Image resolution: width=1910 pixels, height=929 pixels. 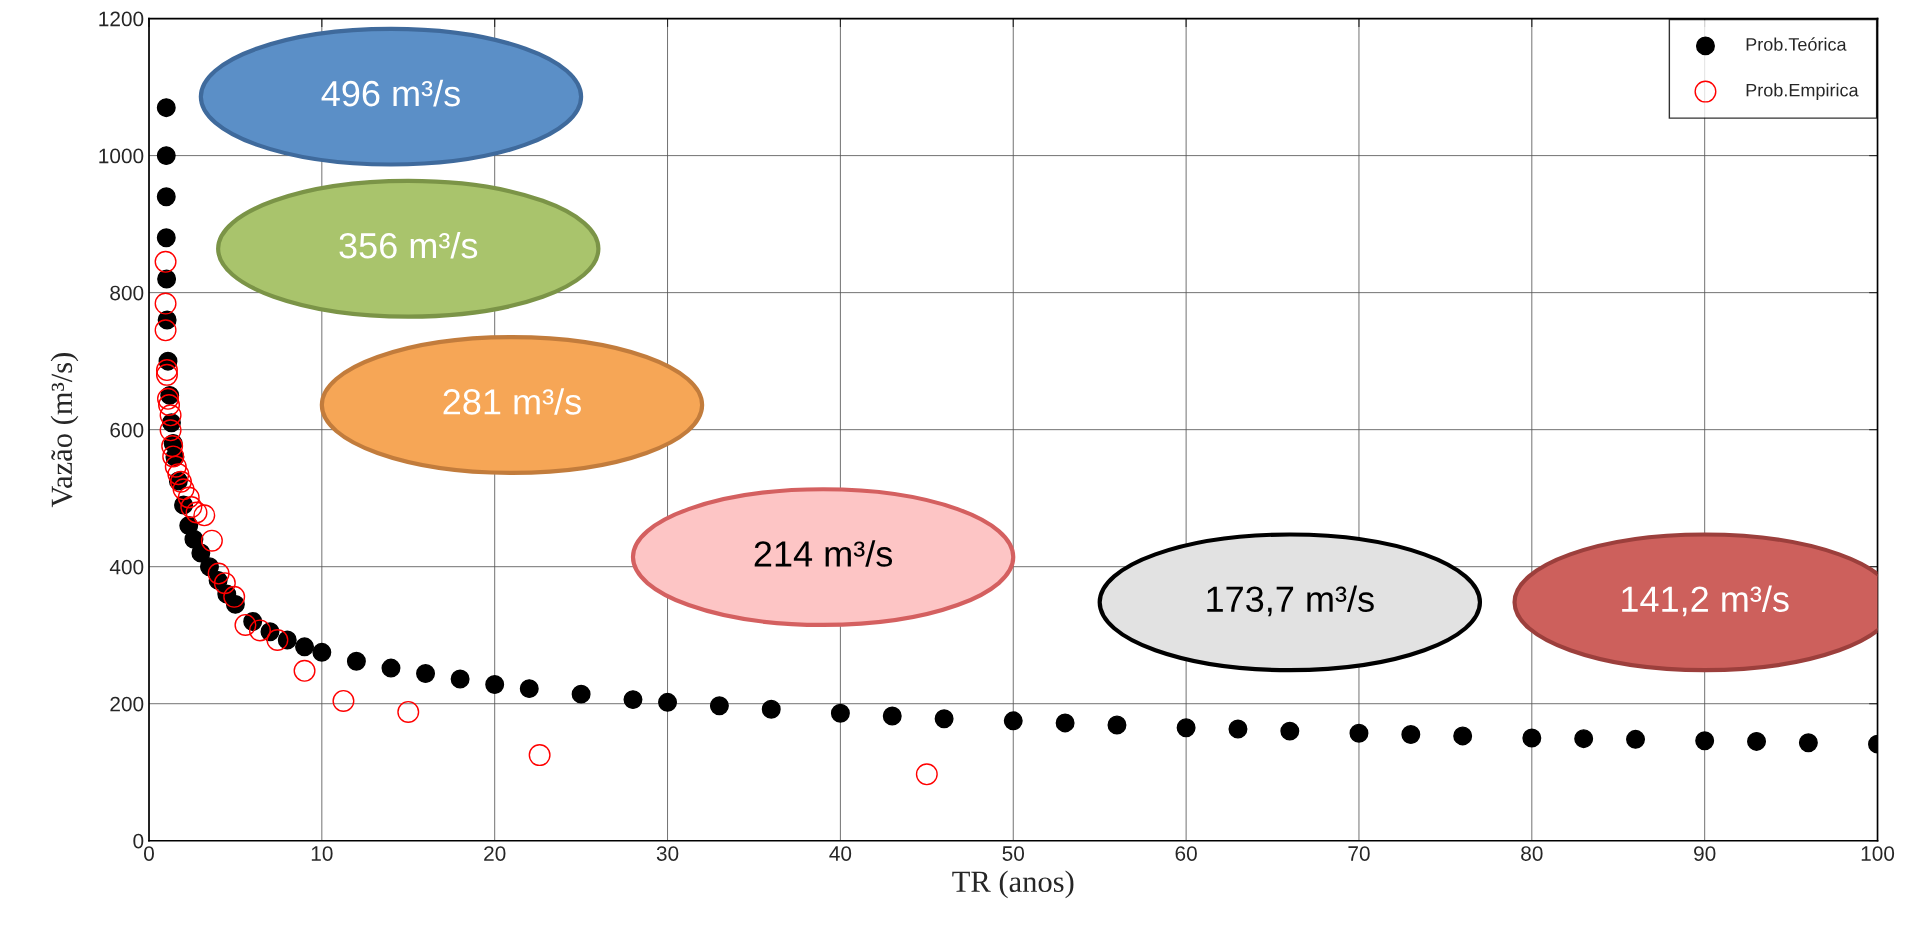 I want to click on y-tick-label: 0, so click(x=138, y=841).